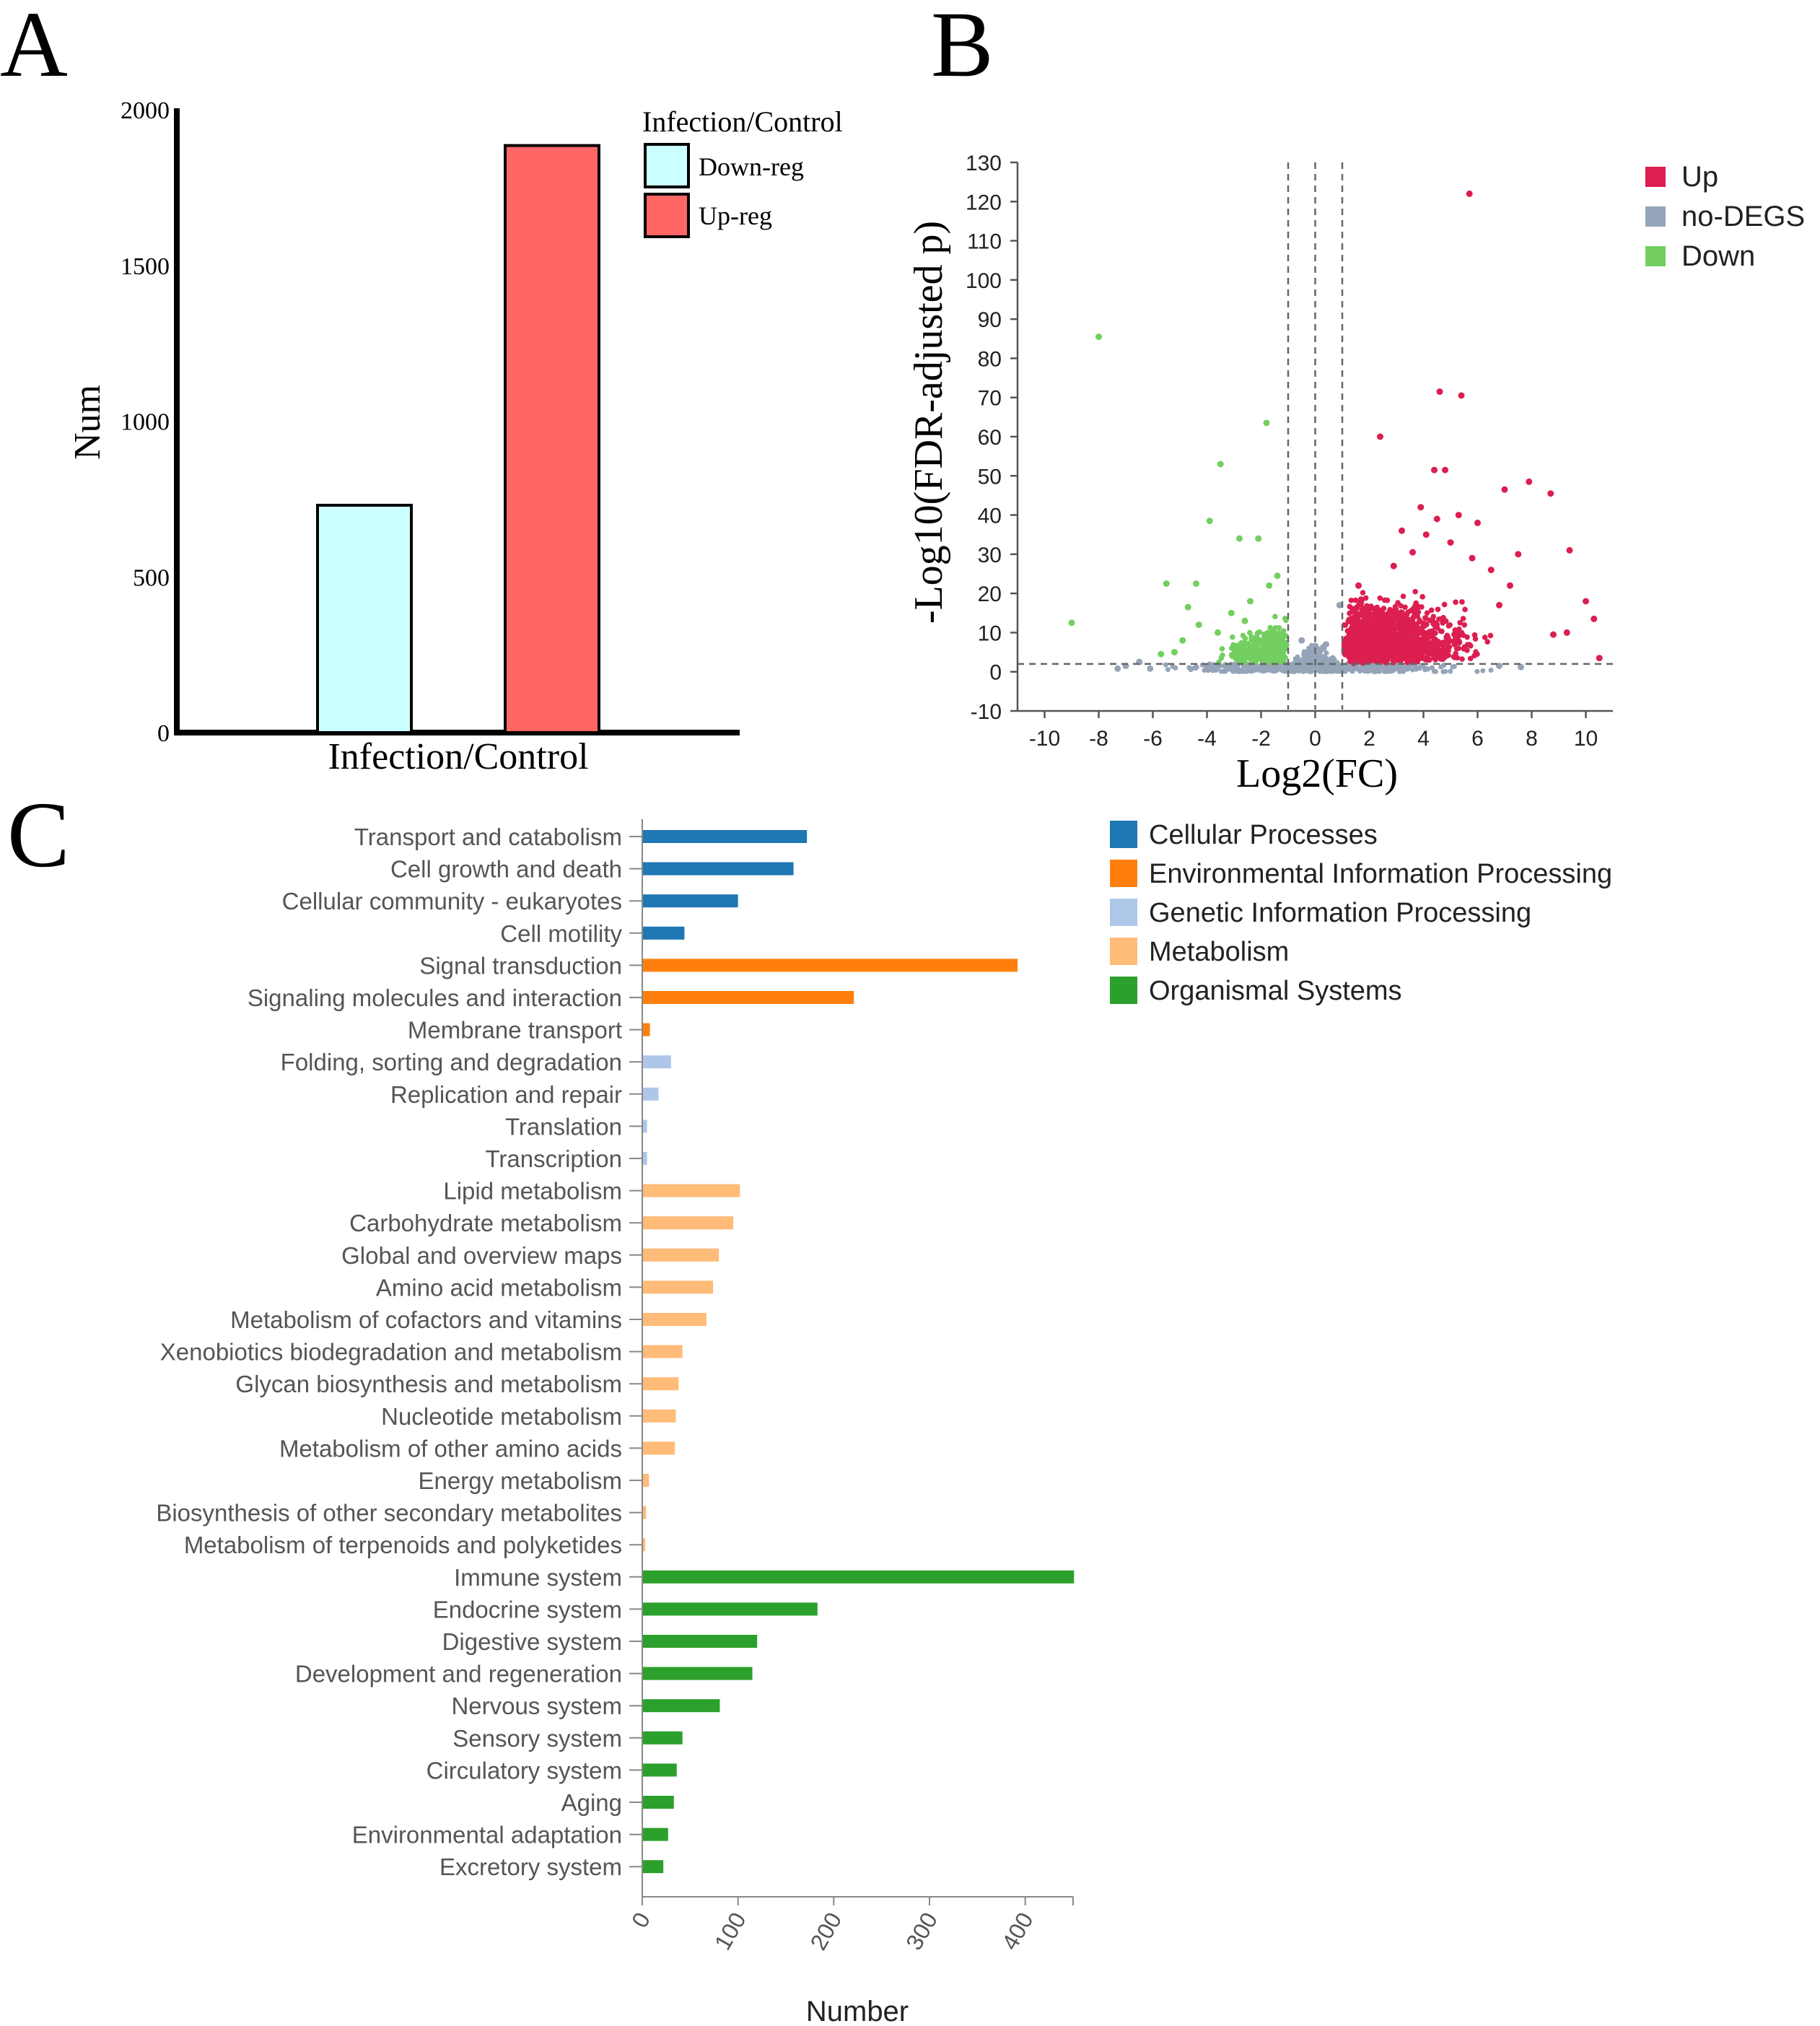 This screenshot has width=1820, height=2026. Describe the element at coordinates (561, 933) in the screenshot. I see `panel-c-category-label: Cell motility` at that location.